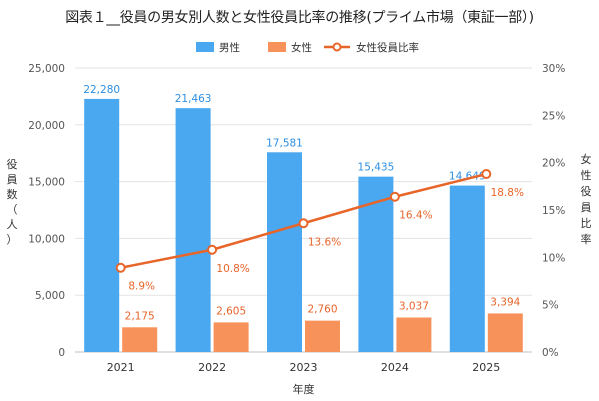 This screenshot has height=401, width=599. I want to click on legend-label-female: 女性, so click(301, 47).